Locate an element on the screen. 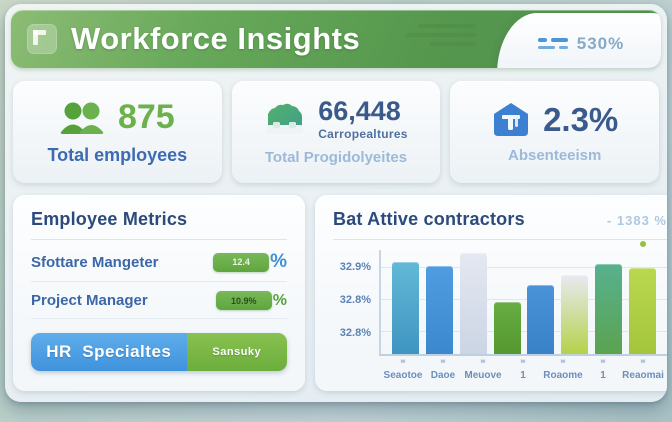  app-logo-icon is located at coordinates (42, 39).